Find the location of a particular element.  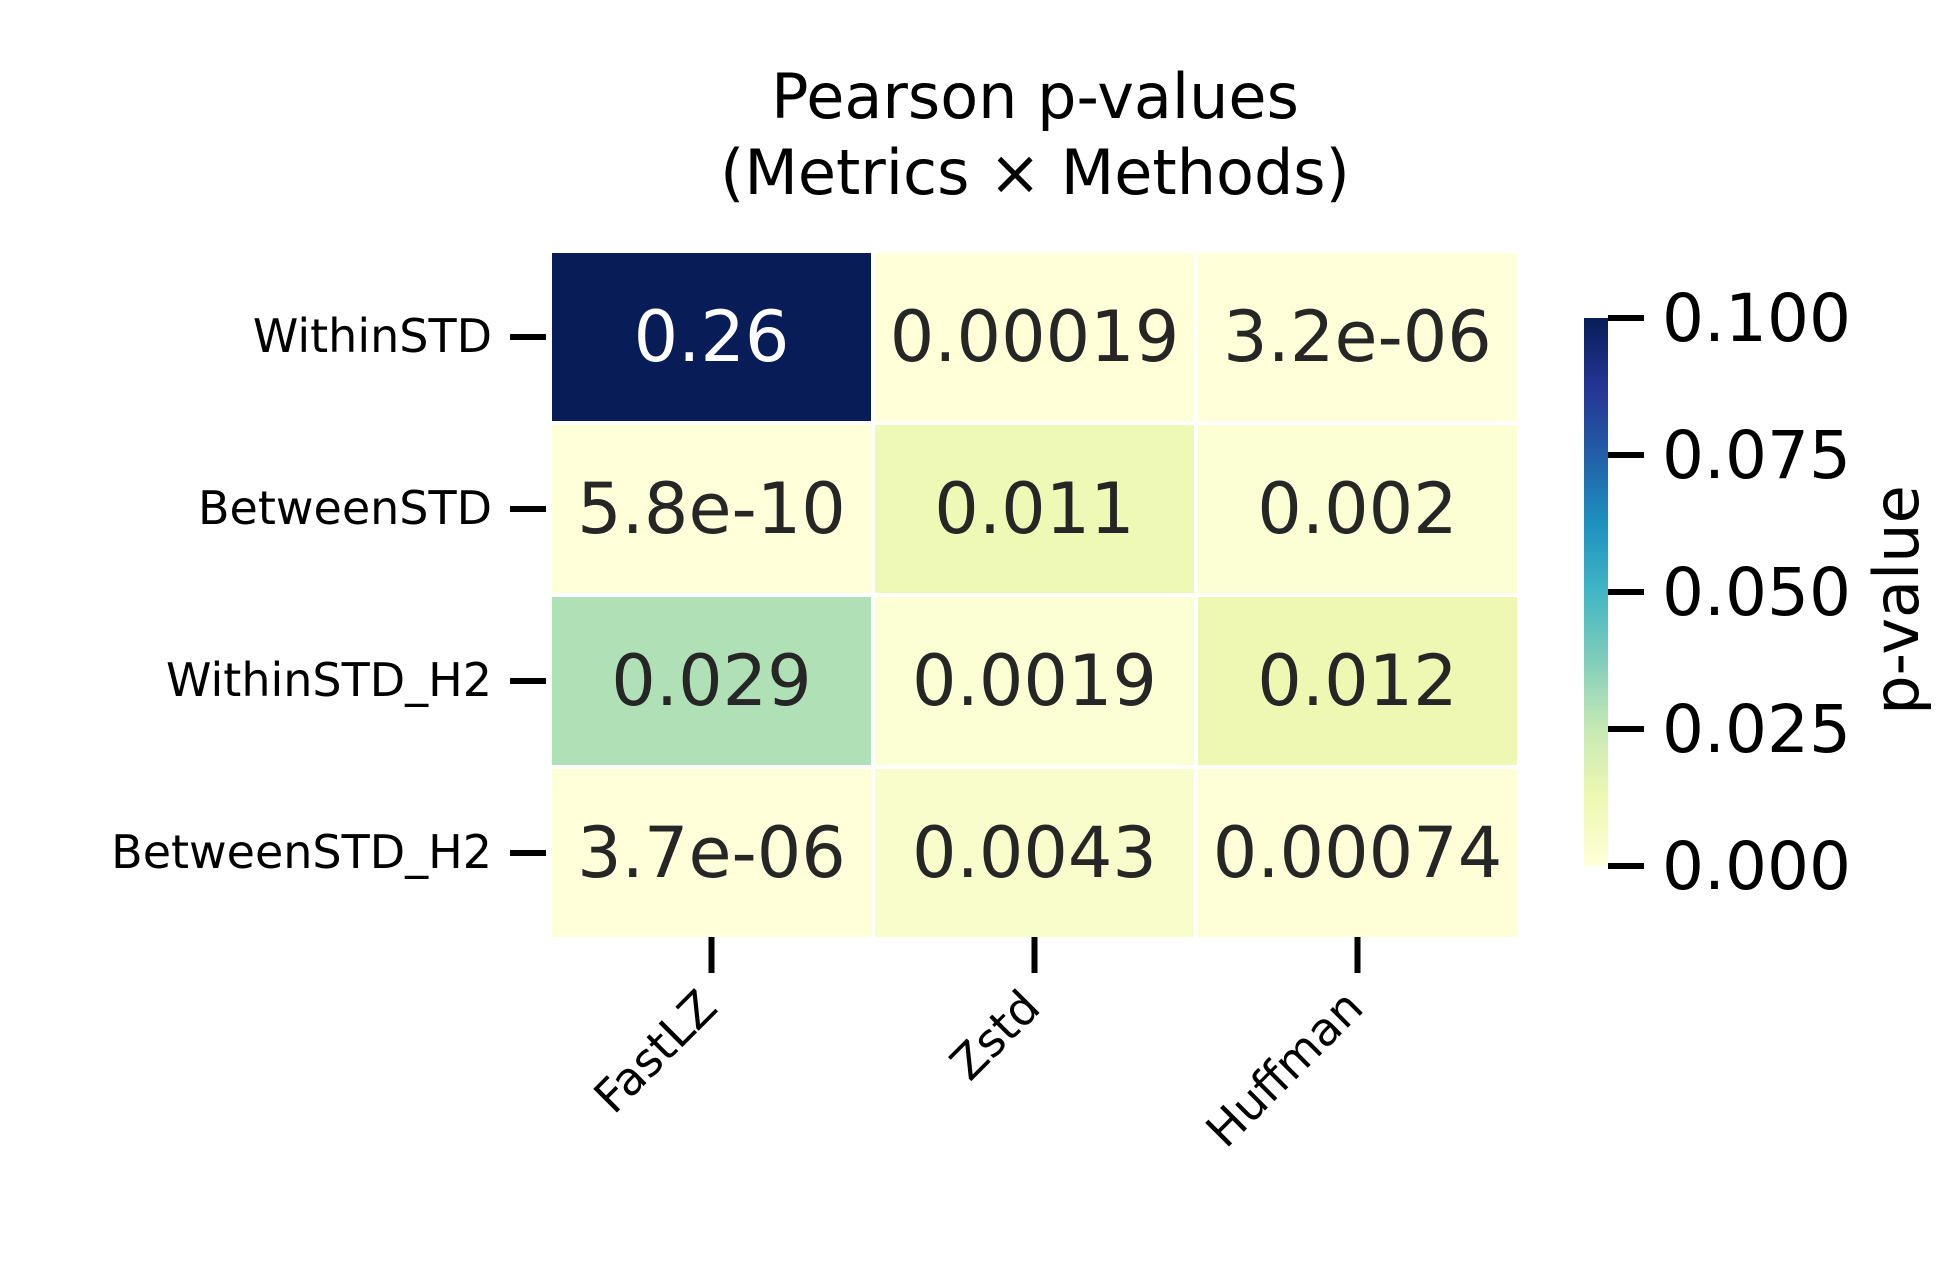

colorbar-tick-label: 0.025 is located at coordinates (1756, 729).